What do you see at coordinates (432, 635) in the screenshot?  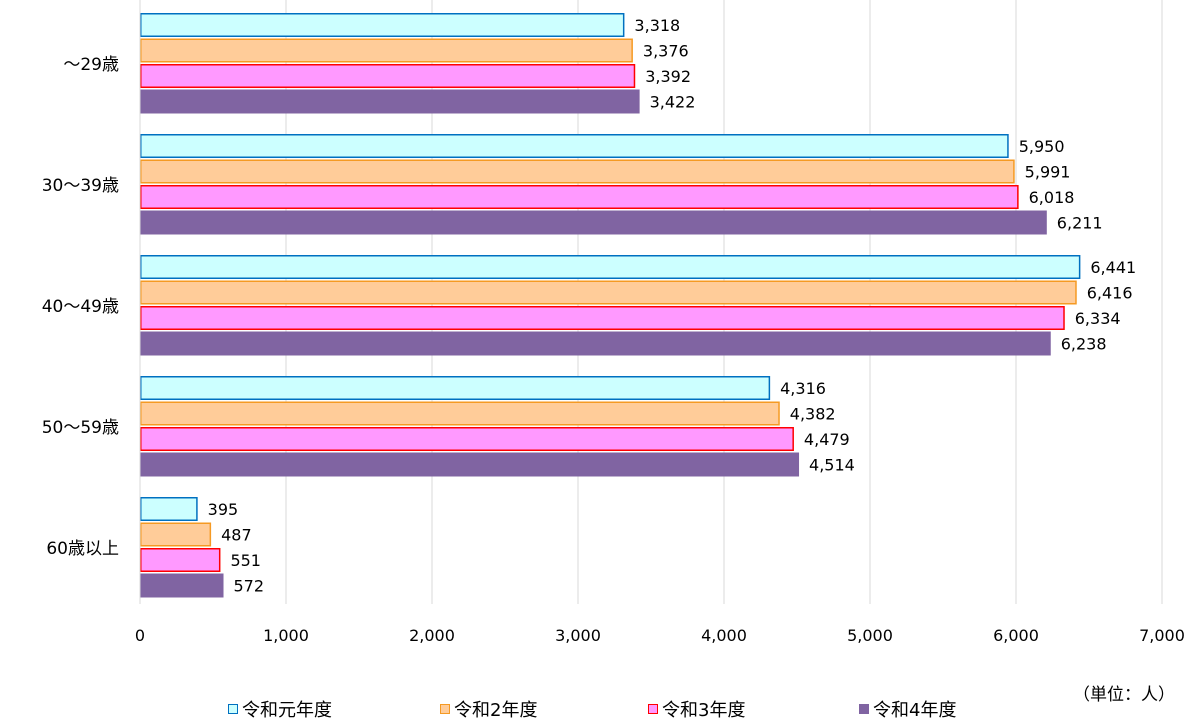 I see `x-tick-label: 2,000` at bounding box center [432, 635].